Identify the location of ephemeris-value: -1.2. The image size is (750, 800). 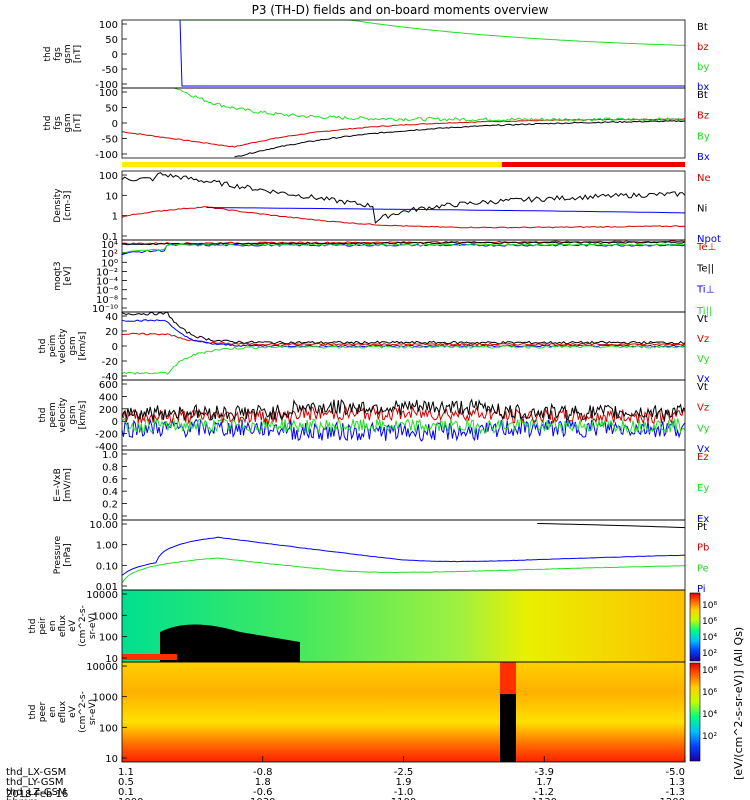
(544, 792).